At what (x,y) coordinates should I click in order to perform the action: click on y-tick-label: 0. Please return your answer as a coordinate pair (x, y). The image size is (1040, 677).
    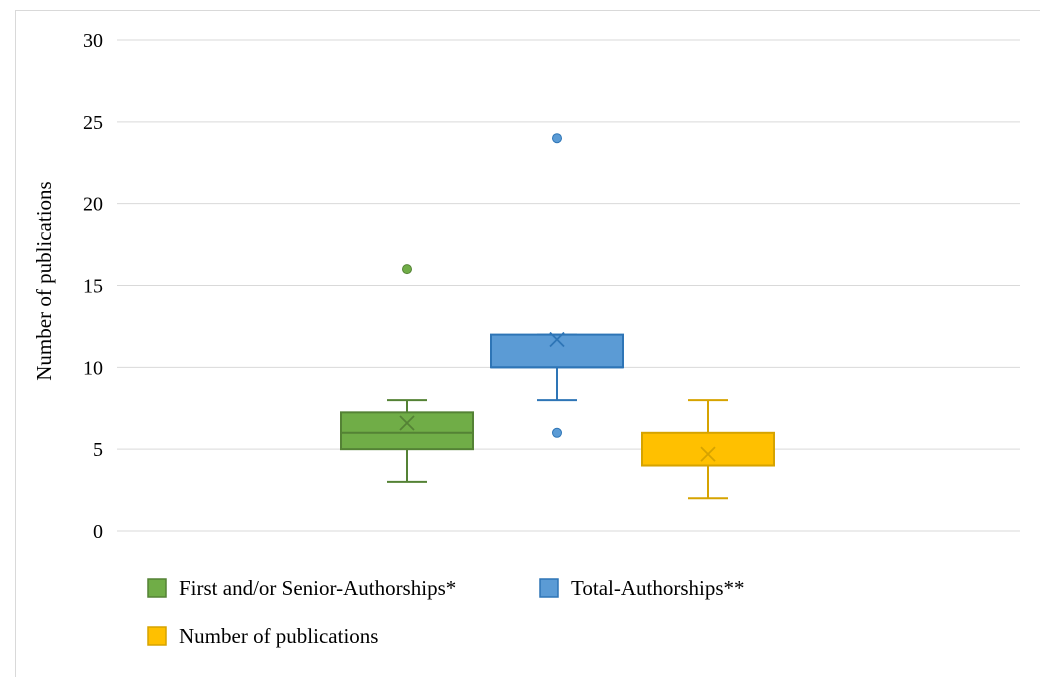
    Looking at the image, I should click on (98, 532).